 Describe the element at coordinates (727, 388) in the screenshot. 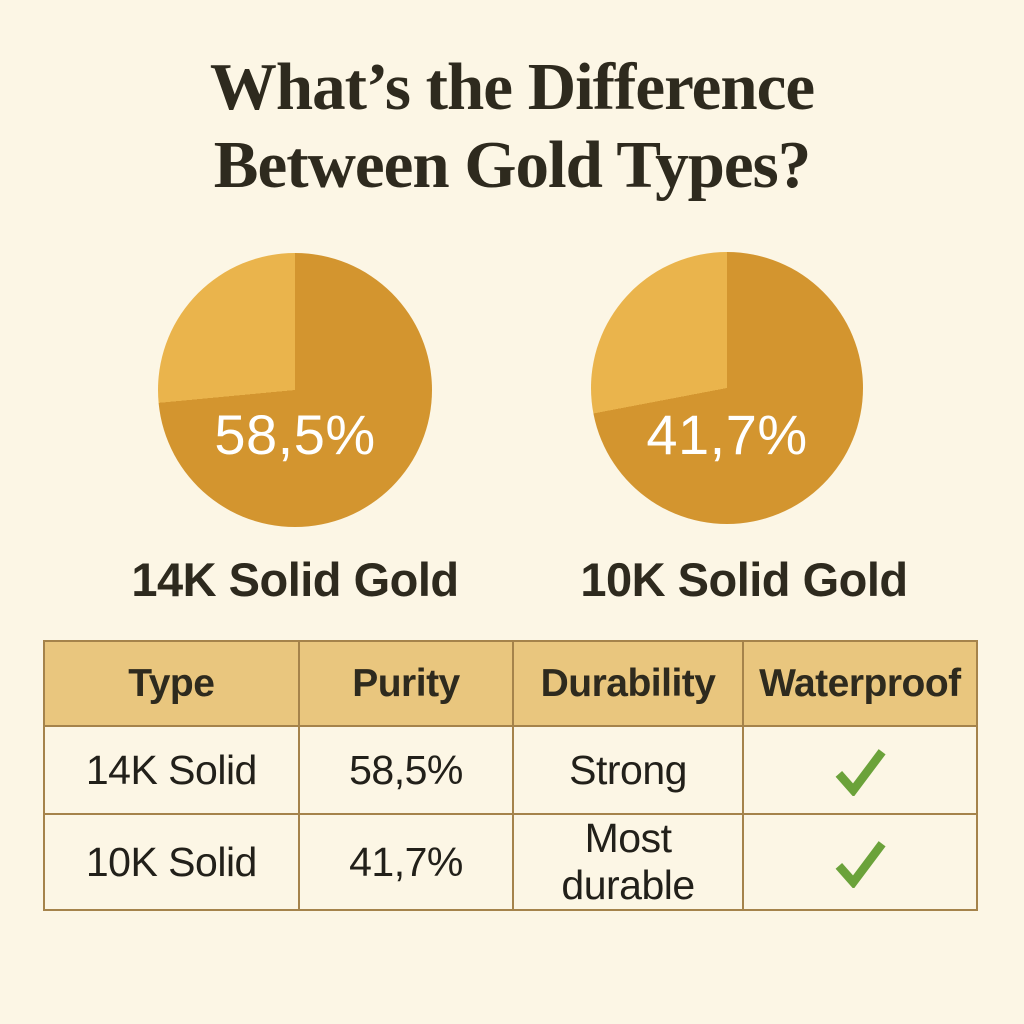

I see `pie-chart-10k: 41,7%` at that location.